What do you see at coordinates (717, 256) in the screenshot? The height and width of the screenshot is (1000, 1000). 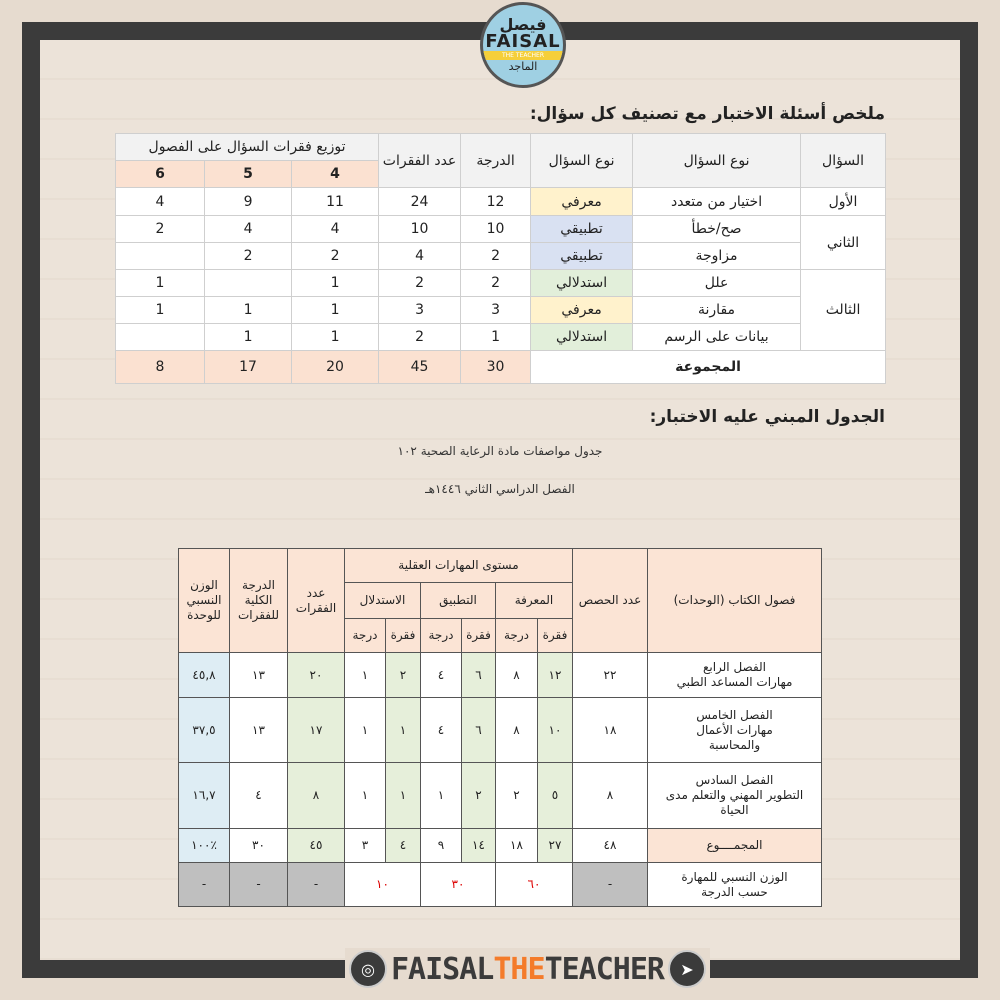 I see `cell-type: مزاوجة` at bounding box center [717, 256].